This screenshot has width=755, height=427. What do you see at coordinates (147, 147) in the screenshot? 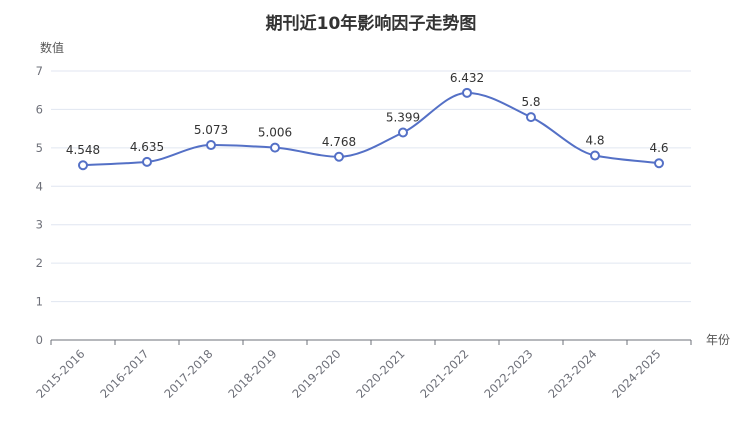
I see `data-label: 4.635` at bounding box center [147, 147].